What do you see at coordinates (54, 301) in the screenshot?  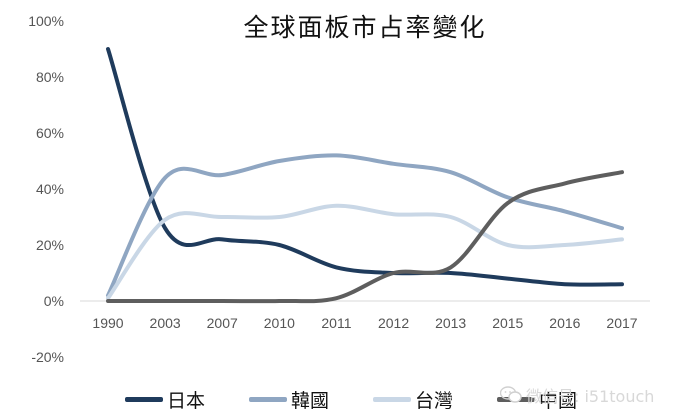 I see `y-tick-label: 0%` at bounding box center [54, 301].